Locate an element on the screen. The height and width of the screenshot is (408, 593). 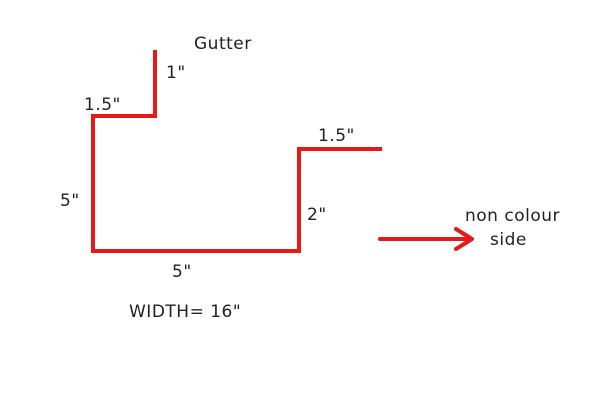
side-note-line1: non colour is located at coordinates (512, 216).